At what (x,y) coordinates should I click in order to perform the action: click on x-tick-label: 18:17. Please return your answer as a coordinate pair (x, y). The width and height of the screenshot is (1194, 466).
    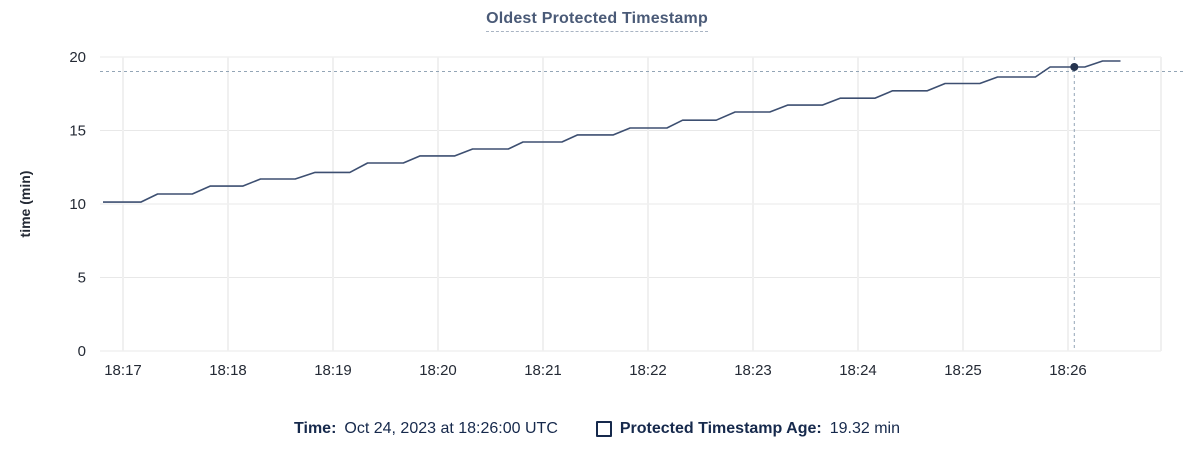
    Looking at the image, I should click on (123, 370).